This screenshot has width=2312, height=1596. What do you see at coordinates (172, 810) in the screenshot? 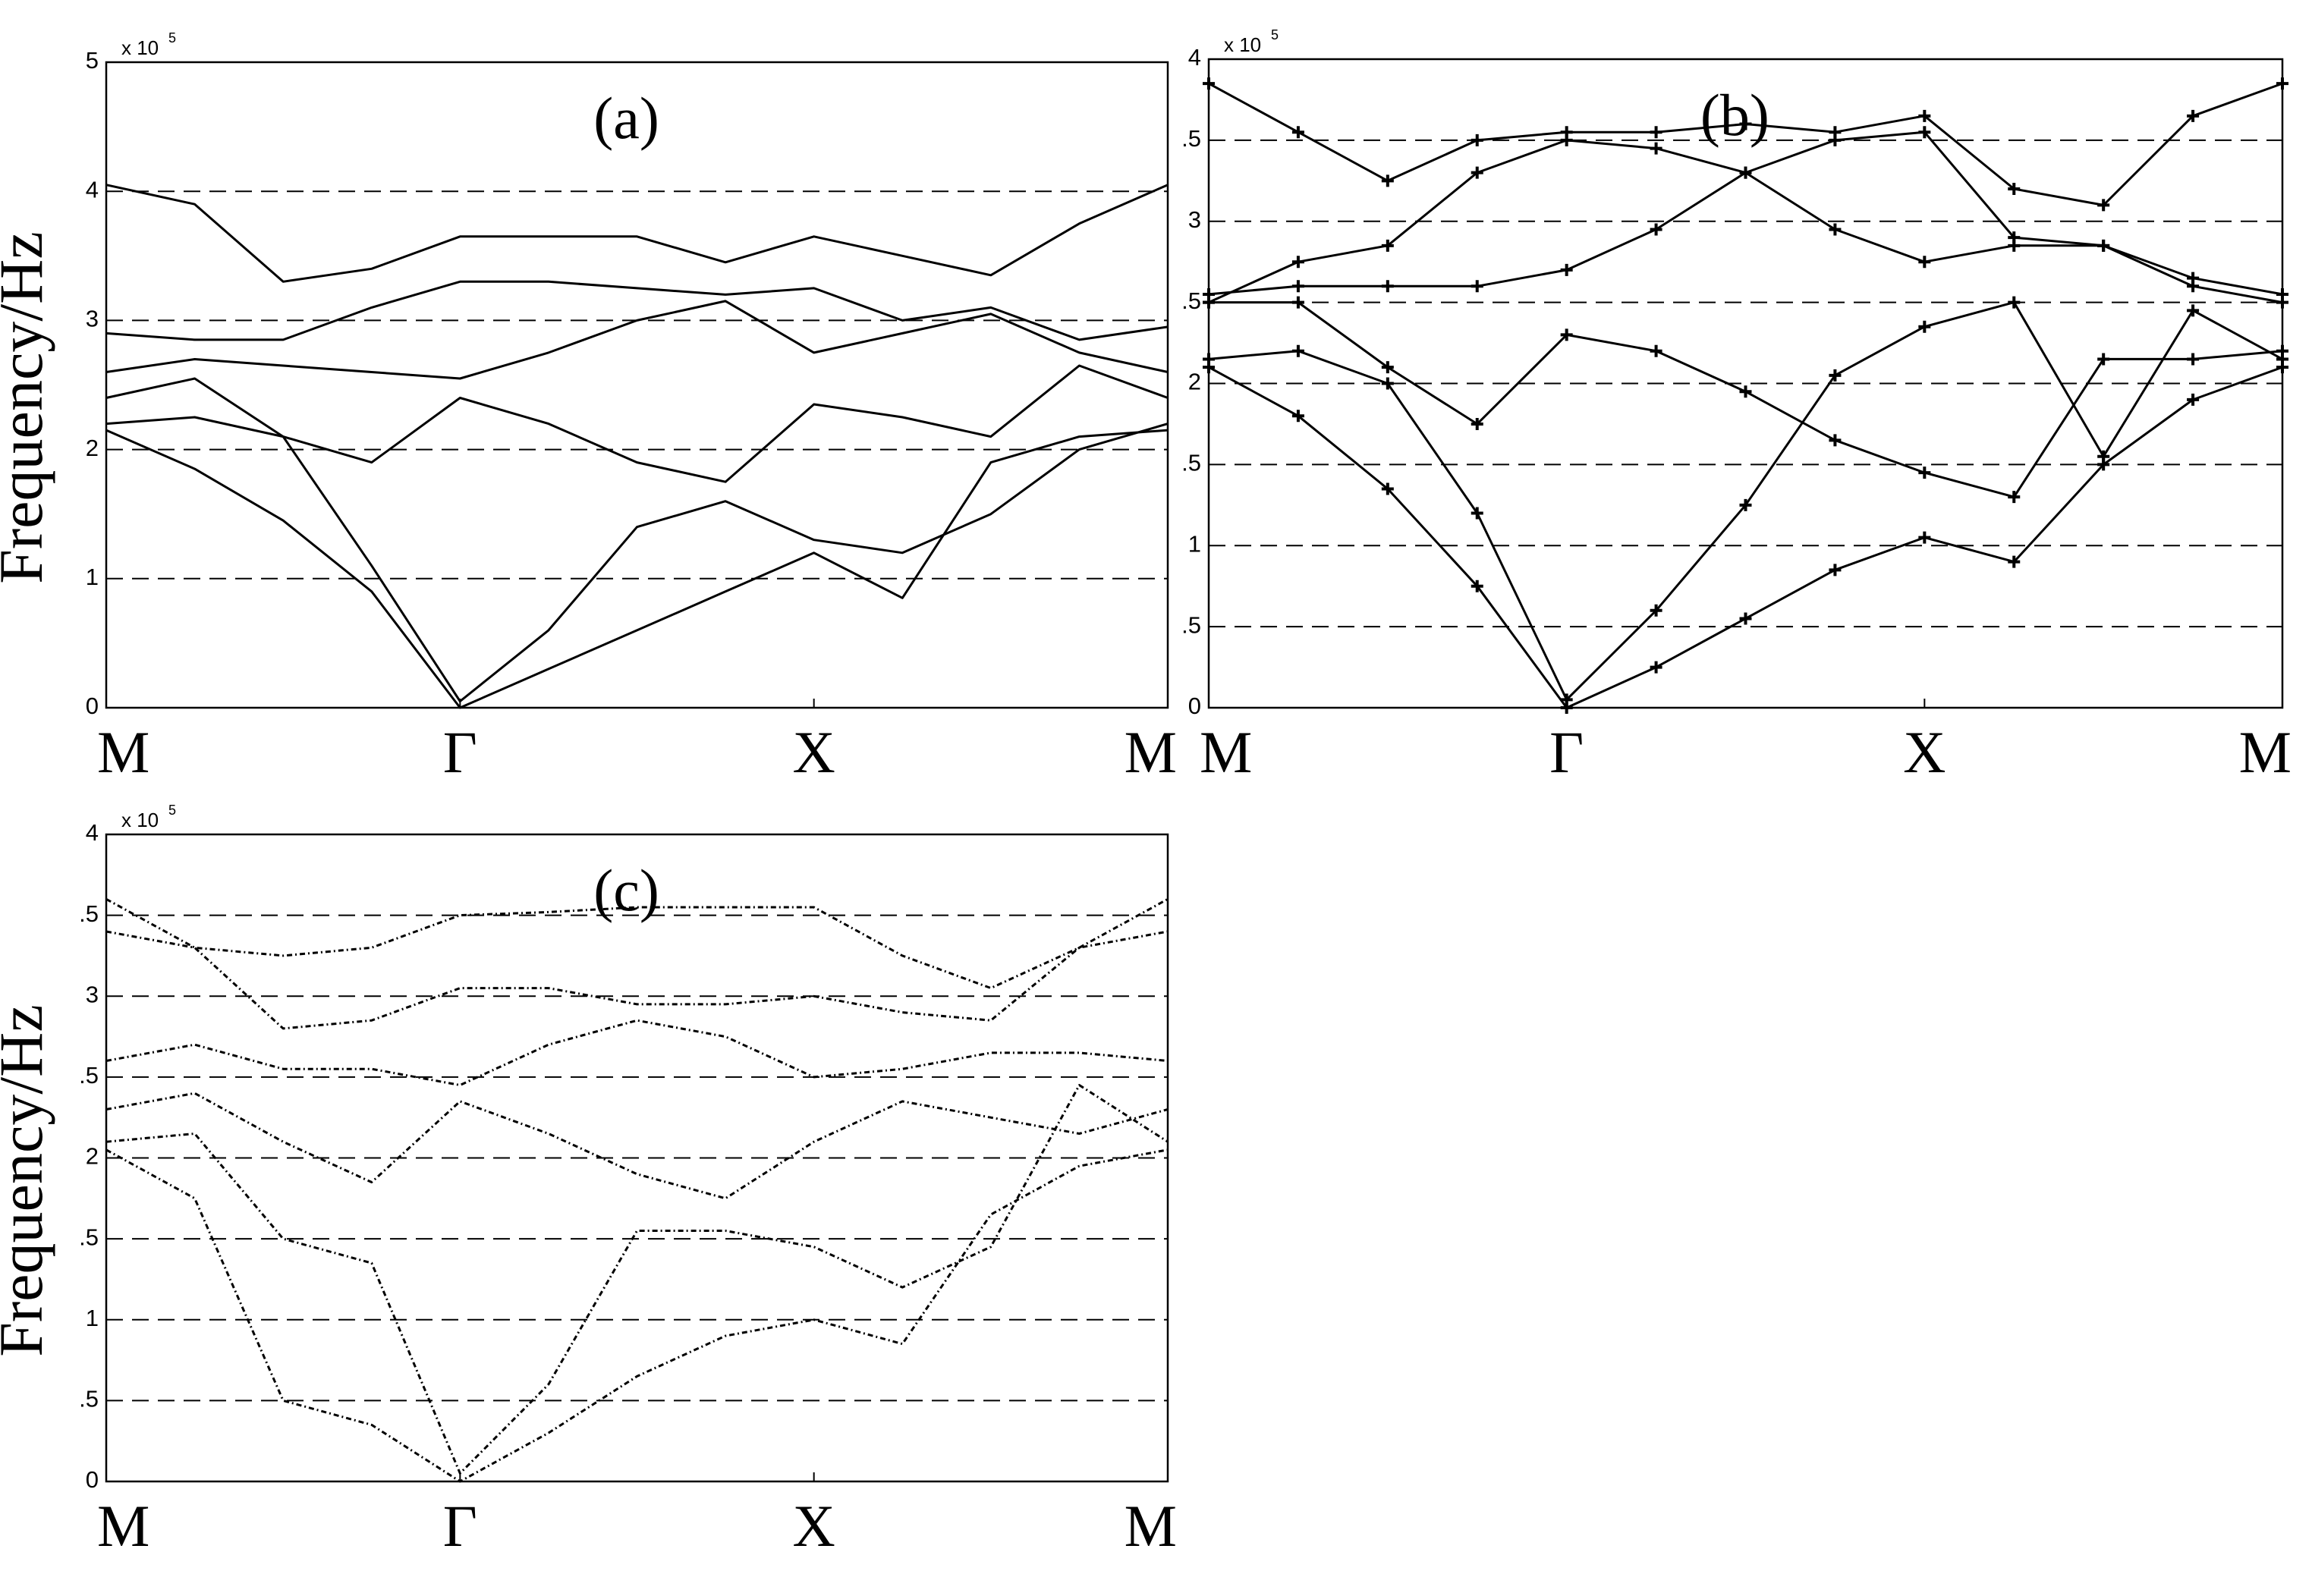
I see `axis-exponent-power: 5` at bounding box center [172, 810].